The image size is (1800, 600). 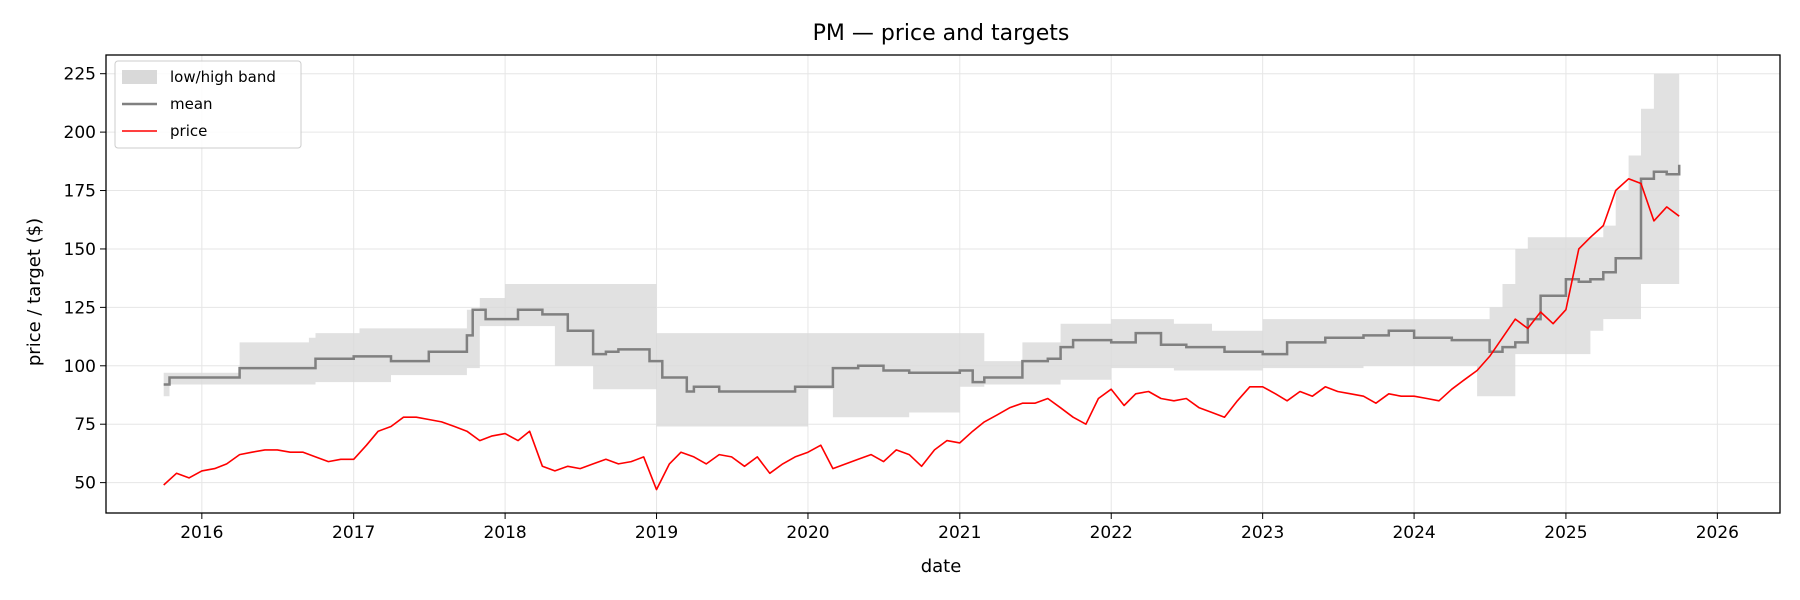 What do you see at coordinates (80, 133) in the screenshot?
I see `y-tick-label: 200` at bounding box center [80, 133].